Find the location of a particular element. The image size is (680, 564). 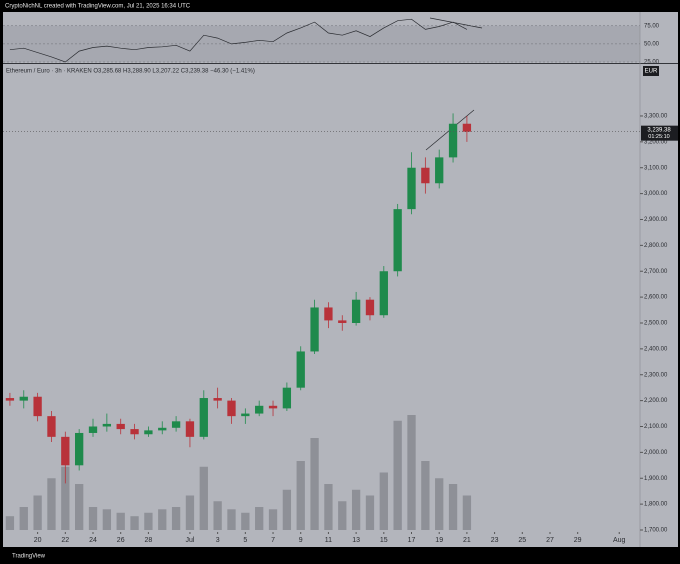

x-tick-label: 5 is located at coordinates (245, 540).